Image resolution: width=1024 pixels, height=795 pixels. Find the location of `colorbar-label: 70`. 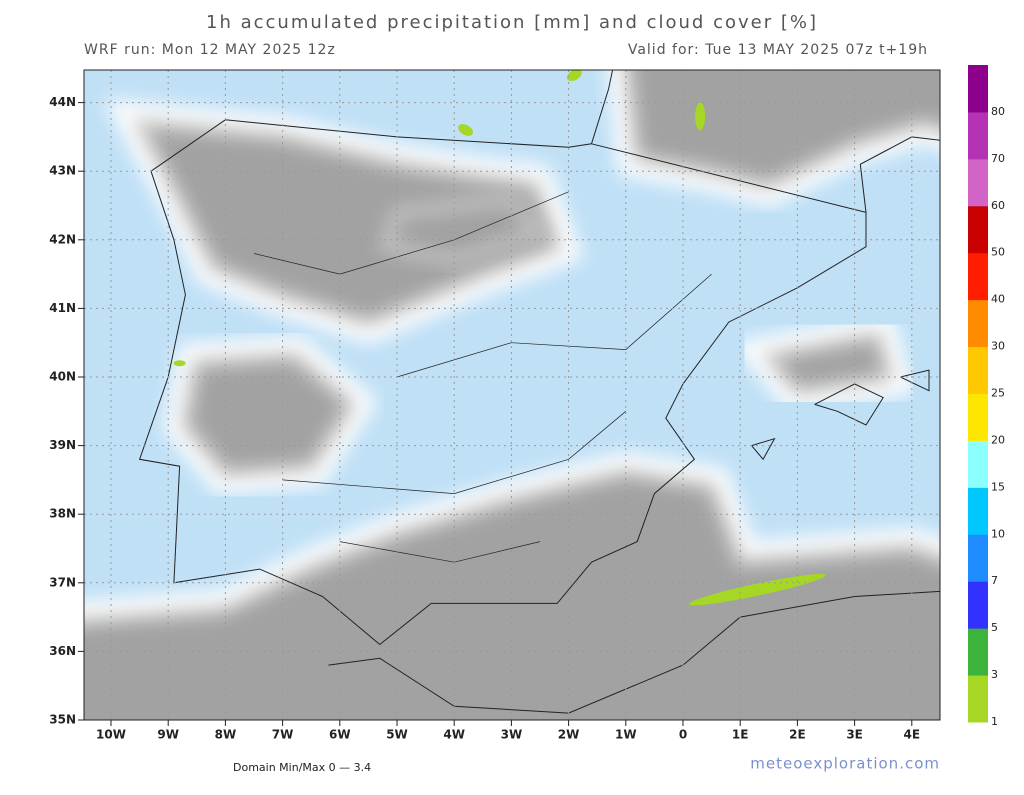

colorbar-label: 70 is located at coordinates (998, 158).